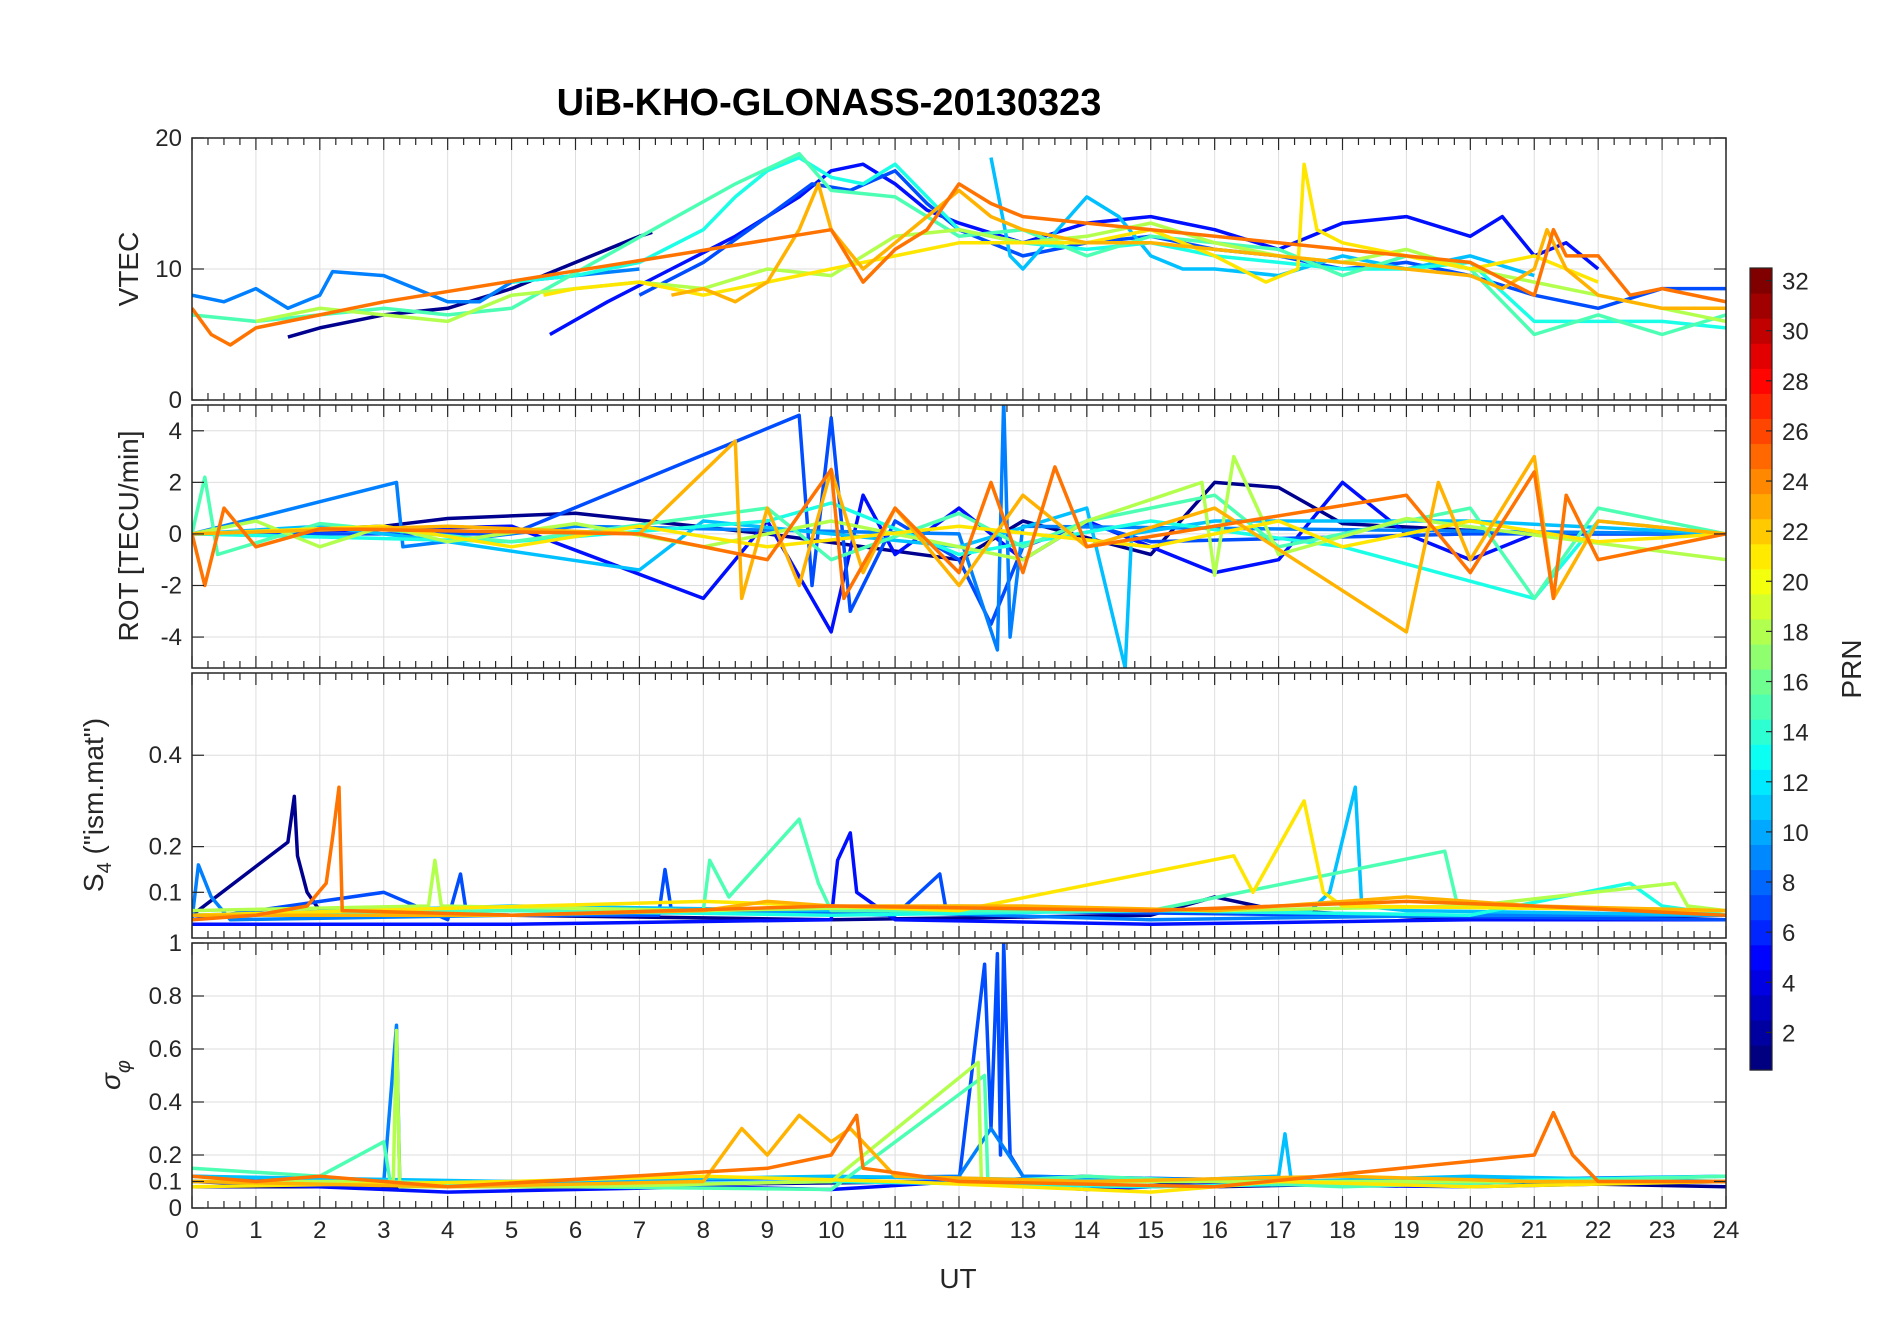 Image resolution: width=1902 pixels, height=1330 pixels. What do you see at coordinates (128, 535) in the screenshot?
I see `y-axis-label-rot: ROT [TECU/min]` at bounding box center [128, 535].